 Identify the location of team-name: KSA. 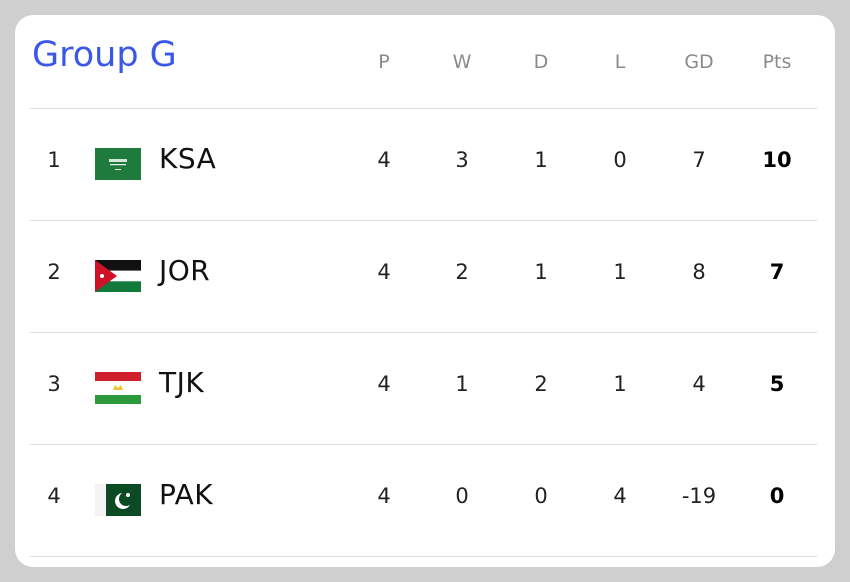
(188, 158).